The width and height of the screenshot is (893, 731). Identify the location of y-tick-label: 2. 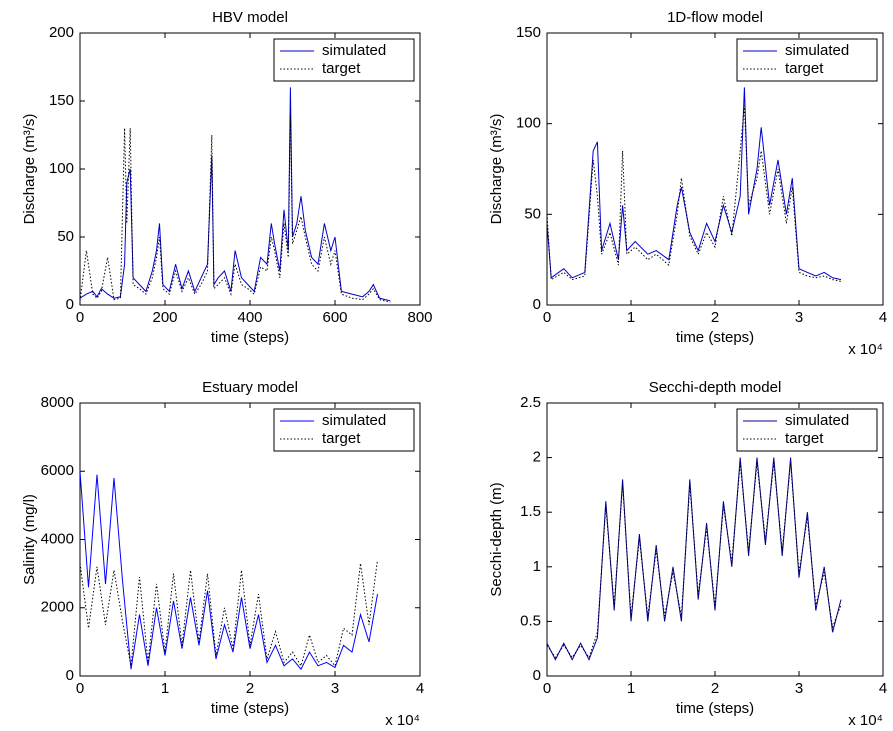
(537, 457).